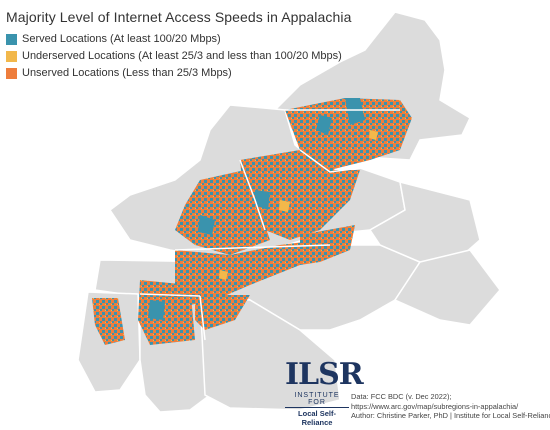  What do you see at coordinates (127, 73) in the screenshot?
I see `legend-label-unserved: Unserved Locations (Less than 25/3 Mbps)` at bounding box center [127, 73].